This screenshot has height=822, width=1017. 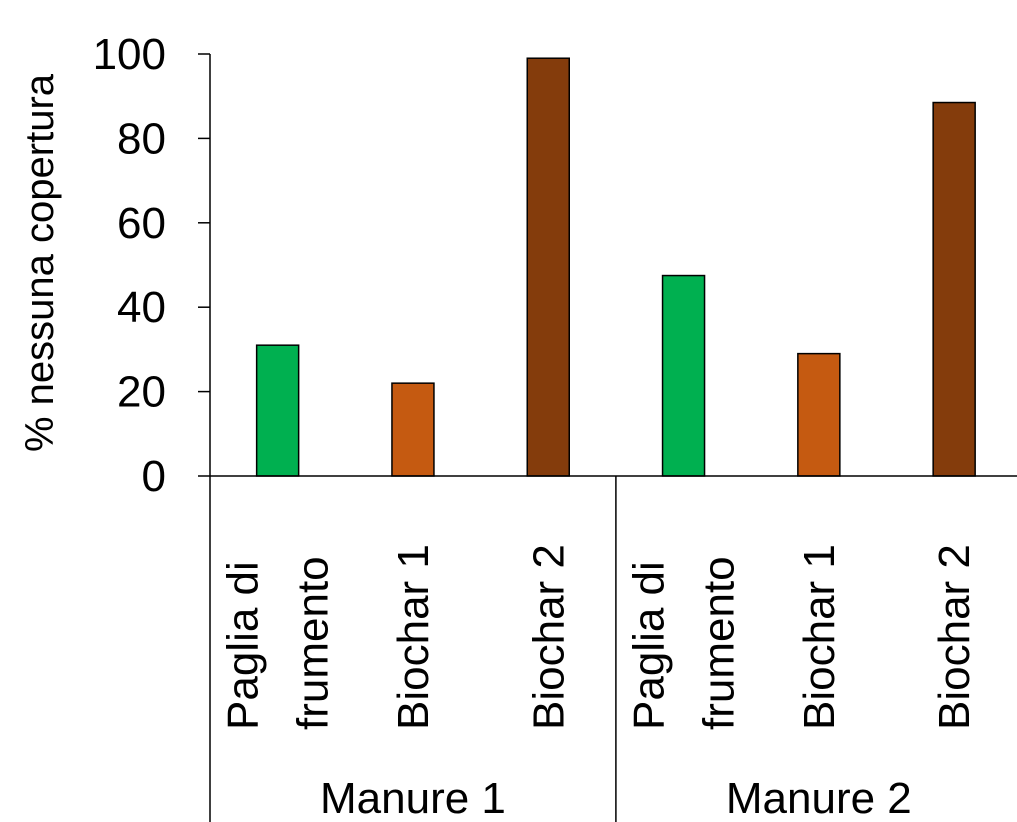 What do you see at coordinates (819, 798) in the screenshot?
I see `group-label: Manure 2` at bounding box center [819, 798].